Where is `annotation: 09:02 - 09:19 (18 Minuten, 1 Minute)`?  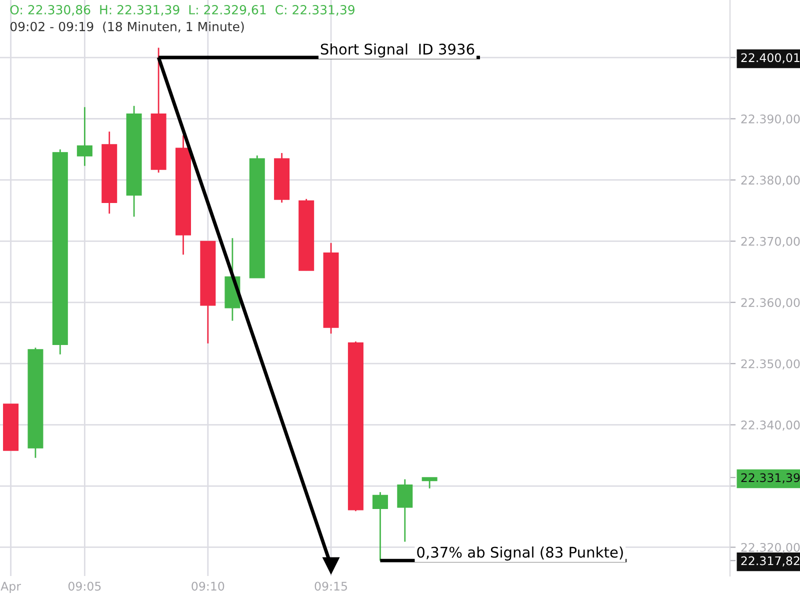
annotation: 09:02 - 09:19 (18 Minuten, 1 Minute) is located at coordinates (127, 27).